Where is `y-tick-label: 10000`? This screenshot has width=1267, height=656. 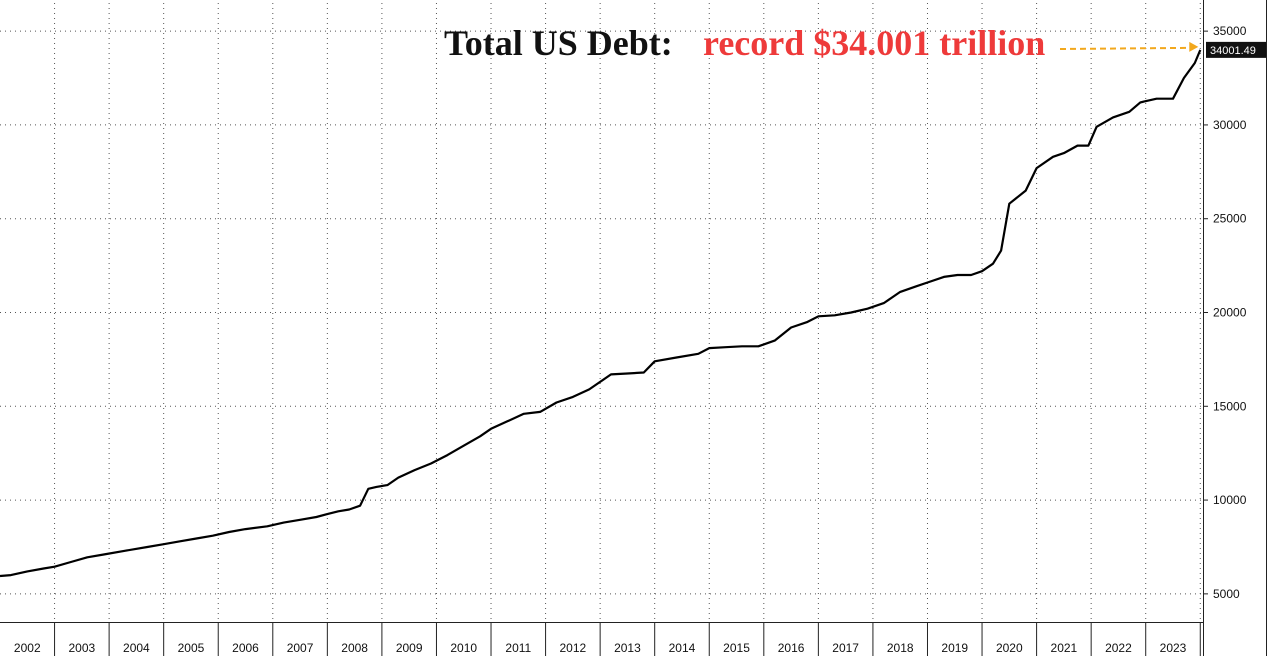 y-tick-label: 10000 is located at coordinates (1230, 500).